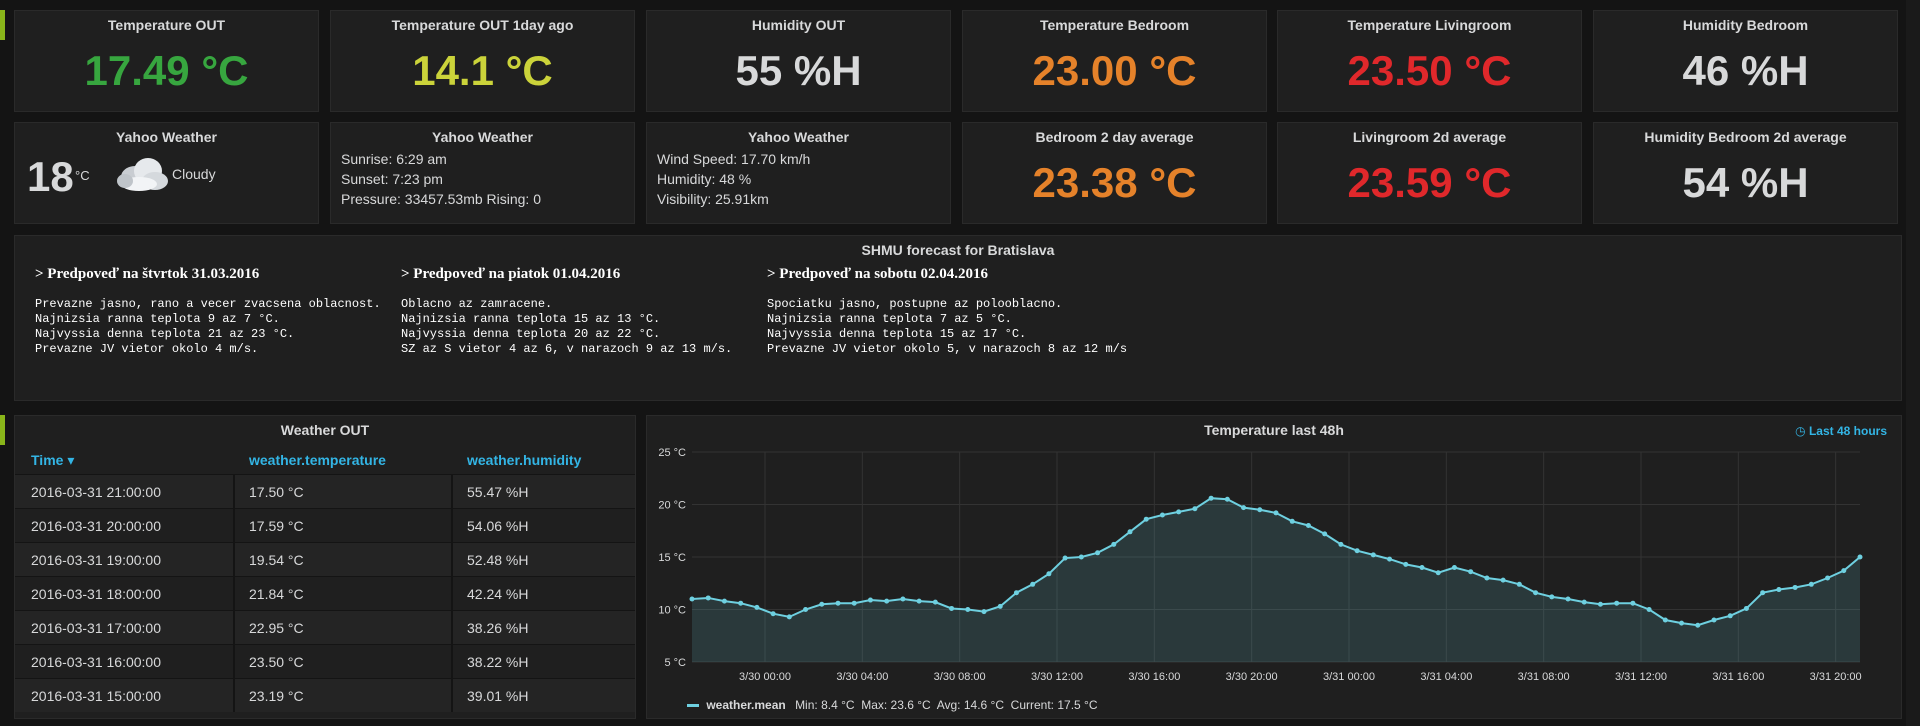 The image size is (1920, 726). Describe the element at coordinates (960, 677) in the screenshot. I see `x-tick-label: 3/30 08:00` at that location.